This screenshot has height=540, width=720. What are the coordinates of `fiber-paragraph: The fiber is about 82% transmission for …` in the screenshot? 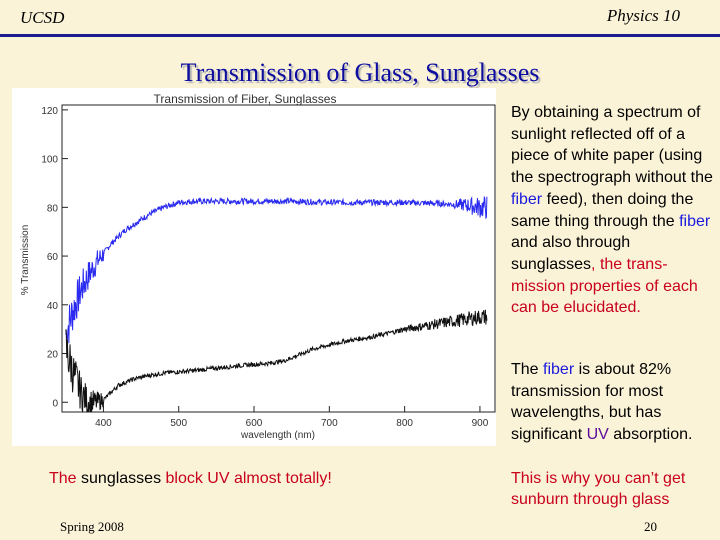 It's located at (614, 402).